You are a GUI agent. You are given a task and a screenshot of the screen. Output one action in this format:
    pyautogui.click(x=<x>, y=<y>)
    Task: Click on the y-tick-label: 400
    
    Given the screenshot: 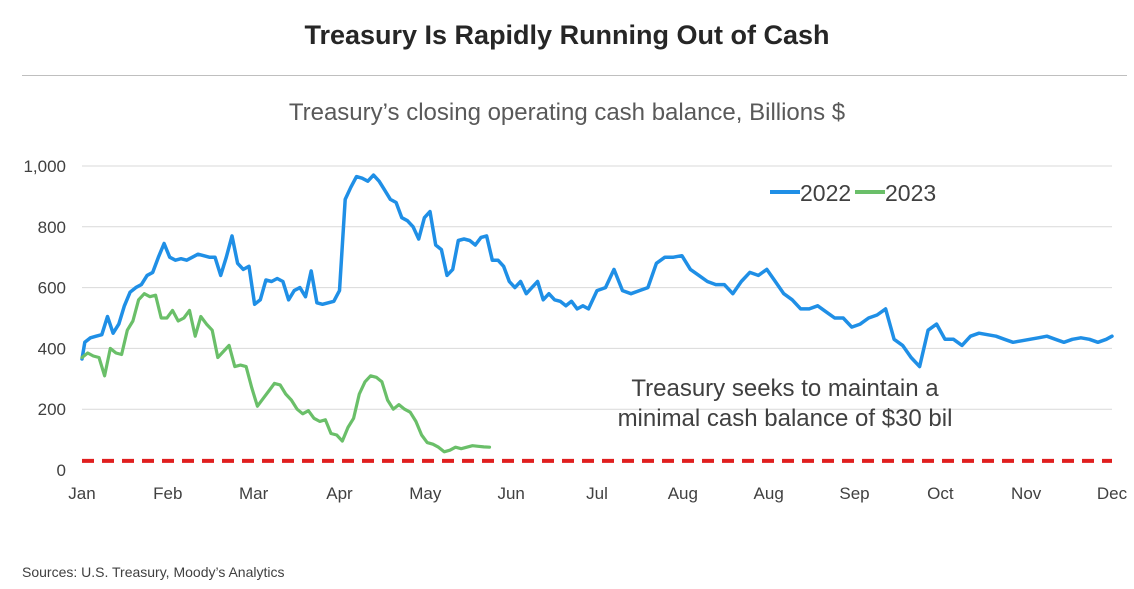 What is the action you would take?
    pyautogui.click(x=52, y=348)
    